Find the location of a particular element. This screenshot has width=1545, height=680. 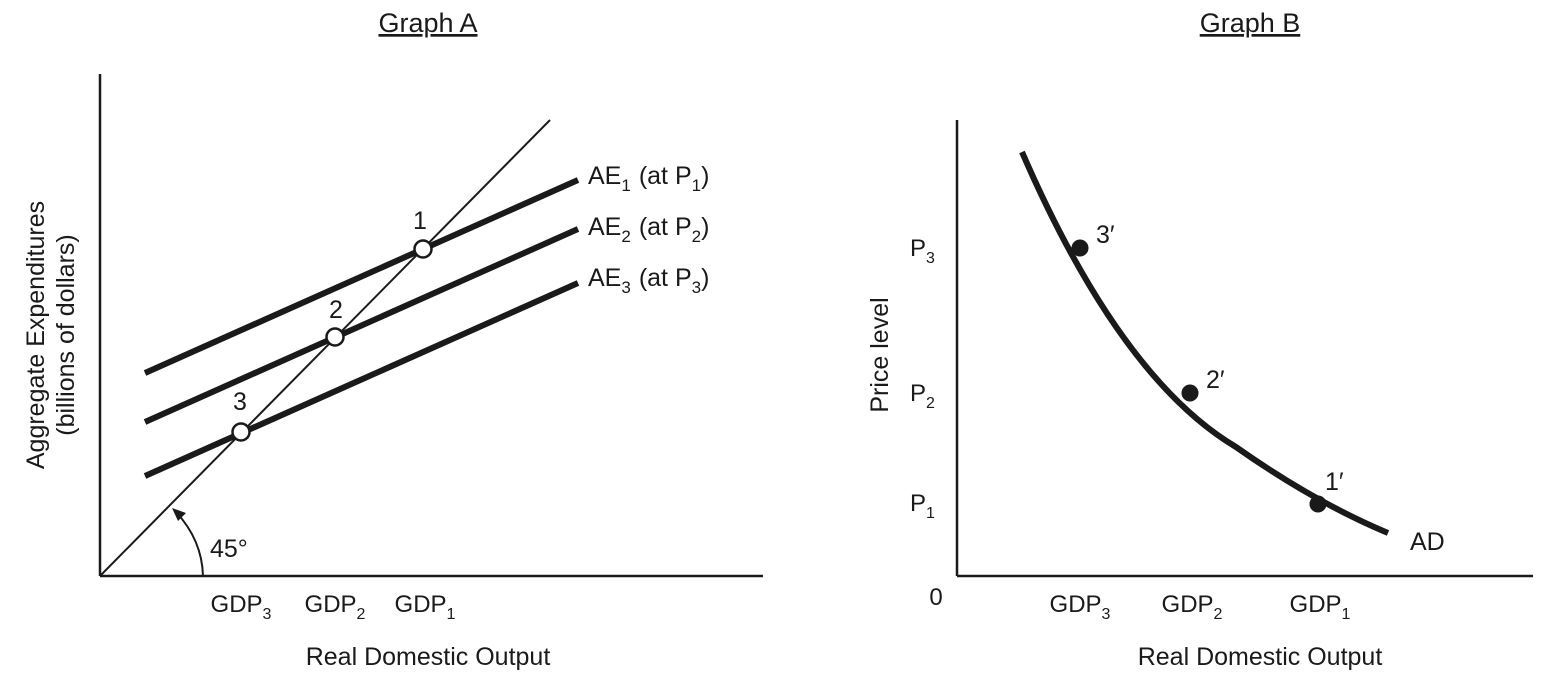

ad-point-2-prime-label: 2′ is located at coordinates (1215, 380).